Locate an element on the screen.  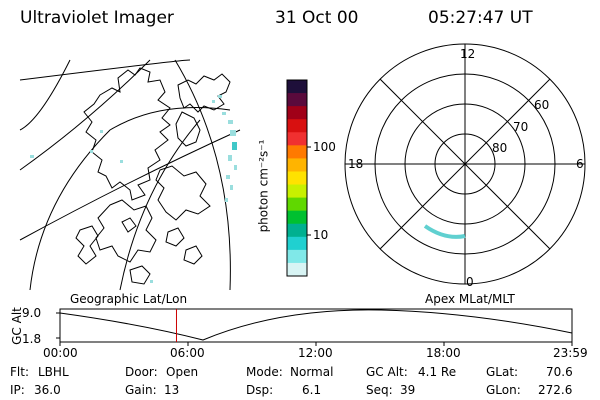
info-mode-value: Normal is located at coordinates (312, 372).